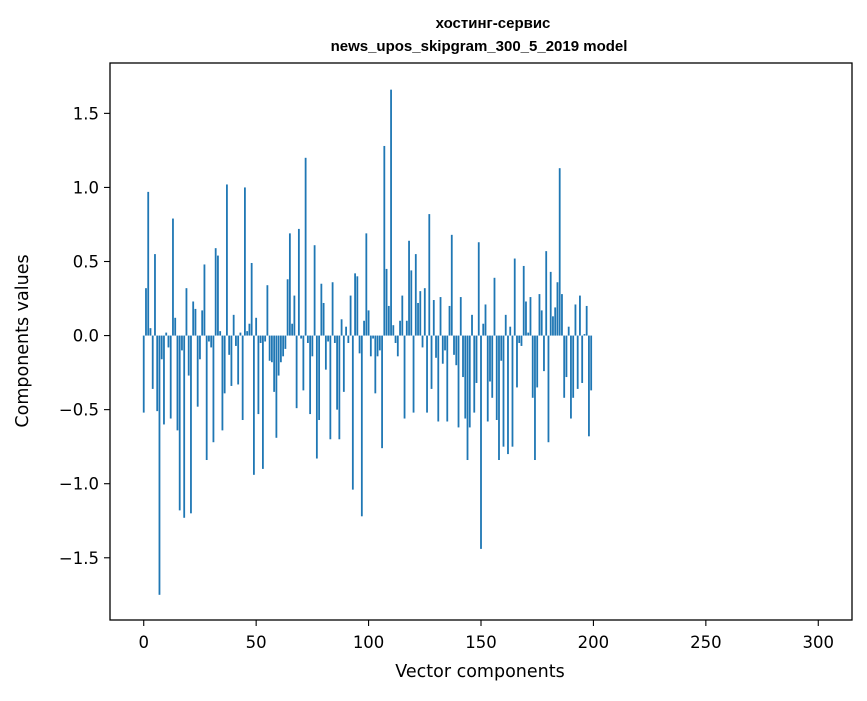 This screenshot has height=701, width=867. Describe the element at coordinates (143, 642) in the screenshot. I see `x-tick-label: 0` at that location.